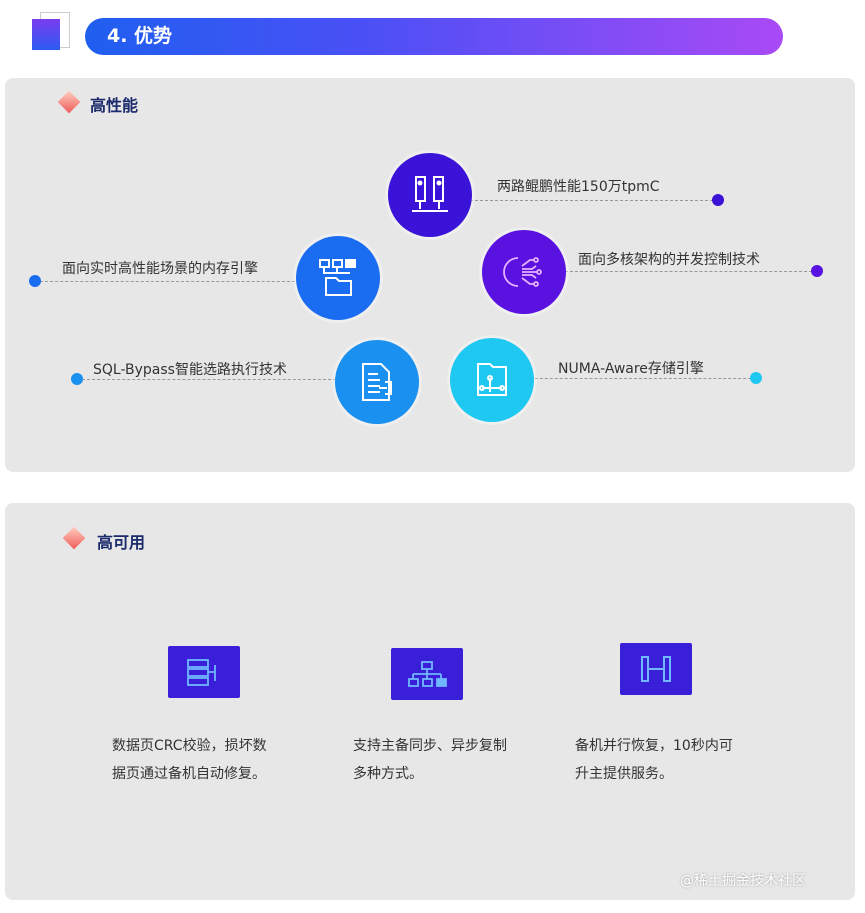 The height and width of the screenshot is (913, 865). I want to click on feature-label: 面向实时高性能场景的内存引擎, so click(160, 269).